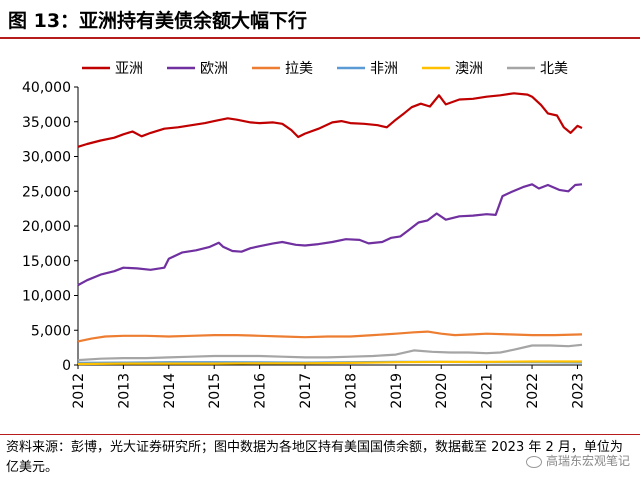  Describe the element at coordinates (325, 69) in the screenshot. I see `legend: 亚洲 欧洲 拉美 非洲 澳洲 北美` at that location.